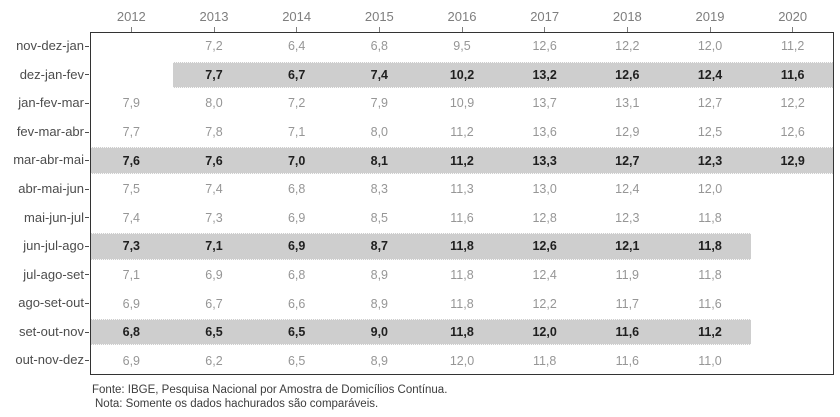 The height and width of the screenshot is (417, 840). Describe the element at coordinates (54, 217) in the screenshot. I see `row-label: mai-jun-jul` at that location.